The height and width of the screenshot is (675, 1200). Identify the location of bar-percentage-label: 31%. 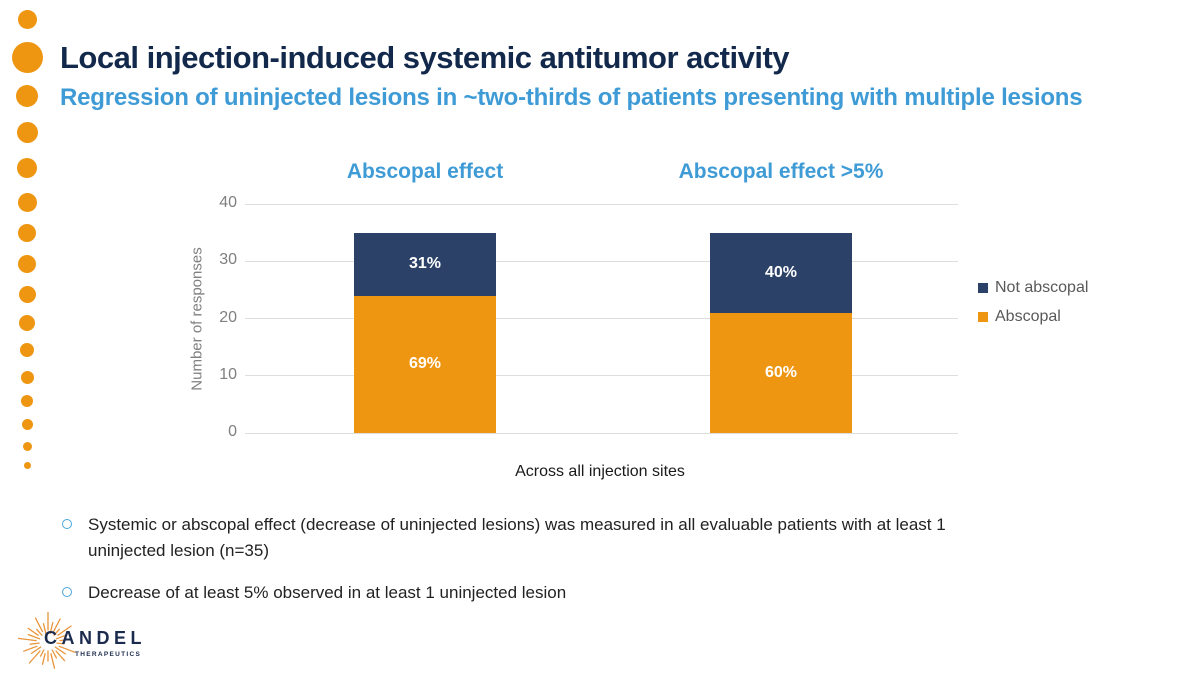
(425, 264).